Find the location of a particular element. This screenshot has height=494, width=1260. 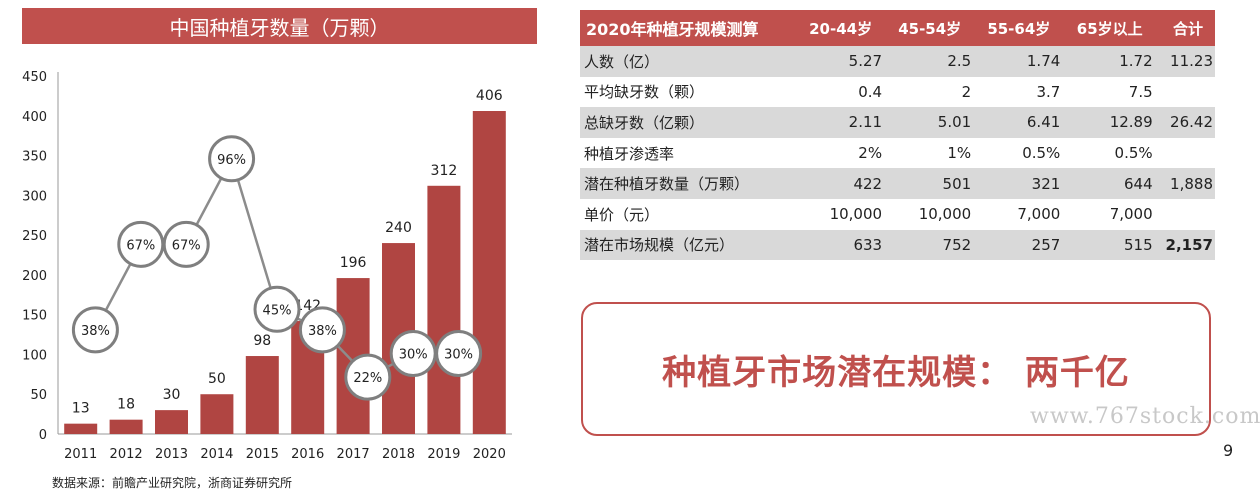

table-cell: 321 is located at coordinates (1018, 183).